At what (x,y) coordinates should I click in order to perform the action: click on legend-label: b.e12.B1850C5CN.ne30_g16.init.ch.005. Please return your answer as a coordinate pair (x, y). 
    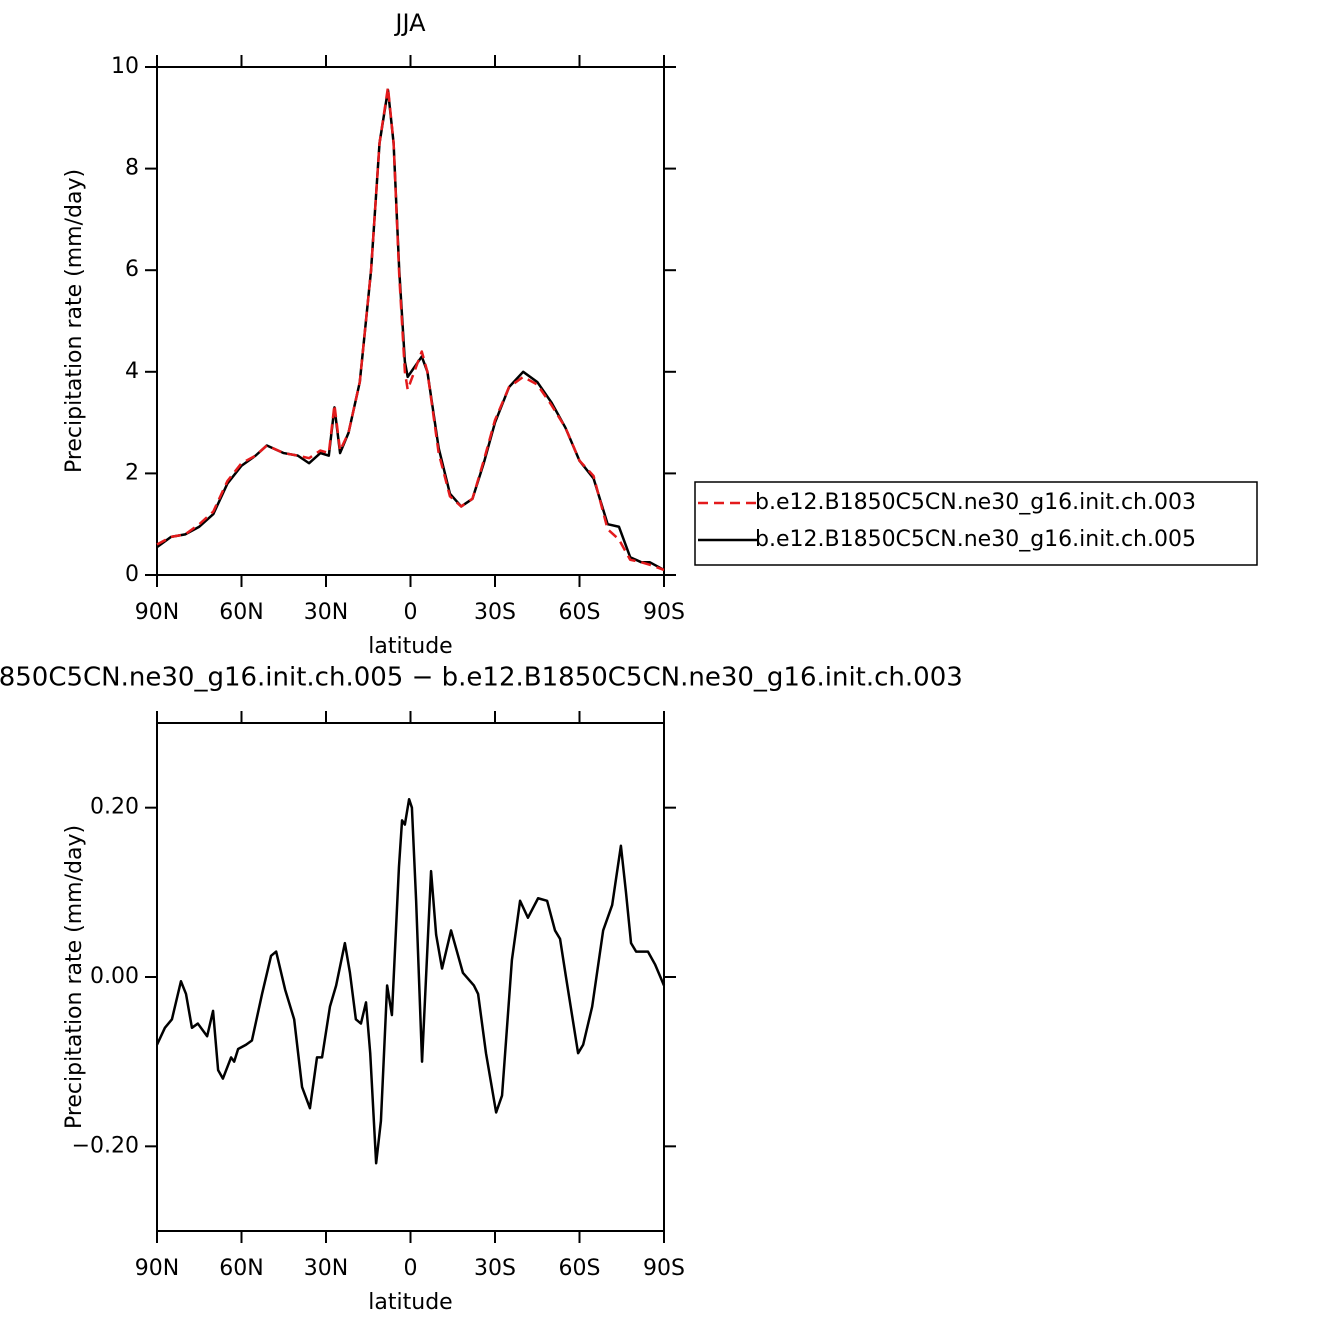
    Looking at the image, I should click on (975, 539).